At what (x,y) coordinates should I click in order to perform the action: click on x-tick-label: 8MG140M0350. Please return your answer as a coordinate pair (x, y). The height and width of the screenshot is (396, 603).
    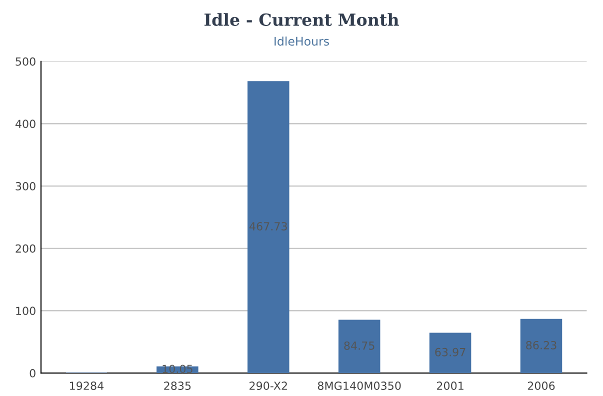
    Looking at the image, I should click on (359, 386).